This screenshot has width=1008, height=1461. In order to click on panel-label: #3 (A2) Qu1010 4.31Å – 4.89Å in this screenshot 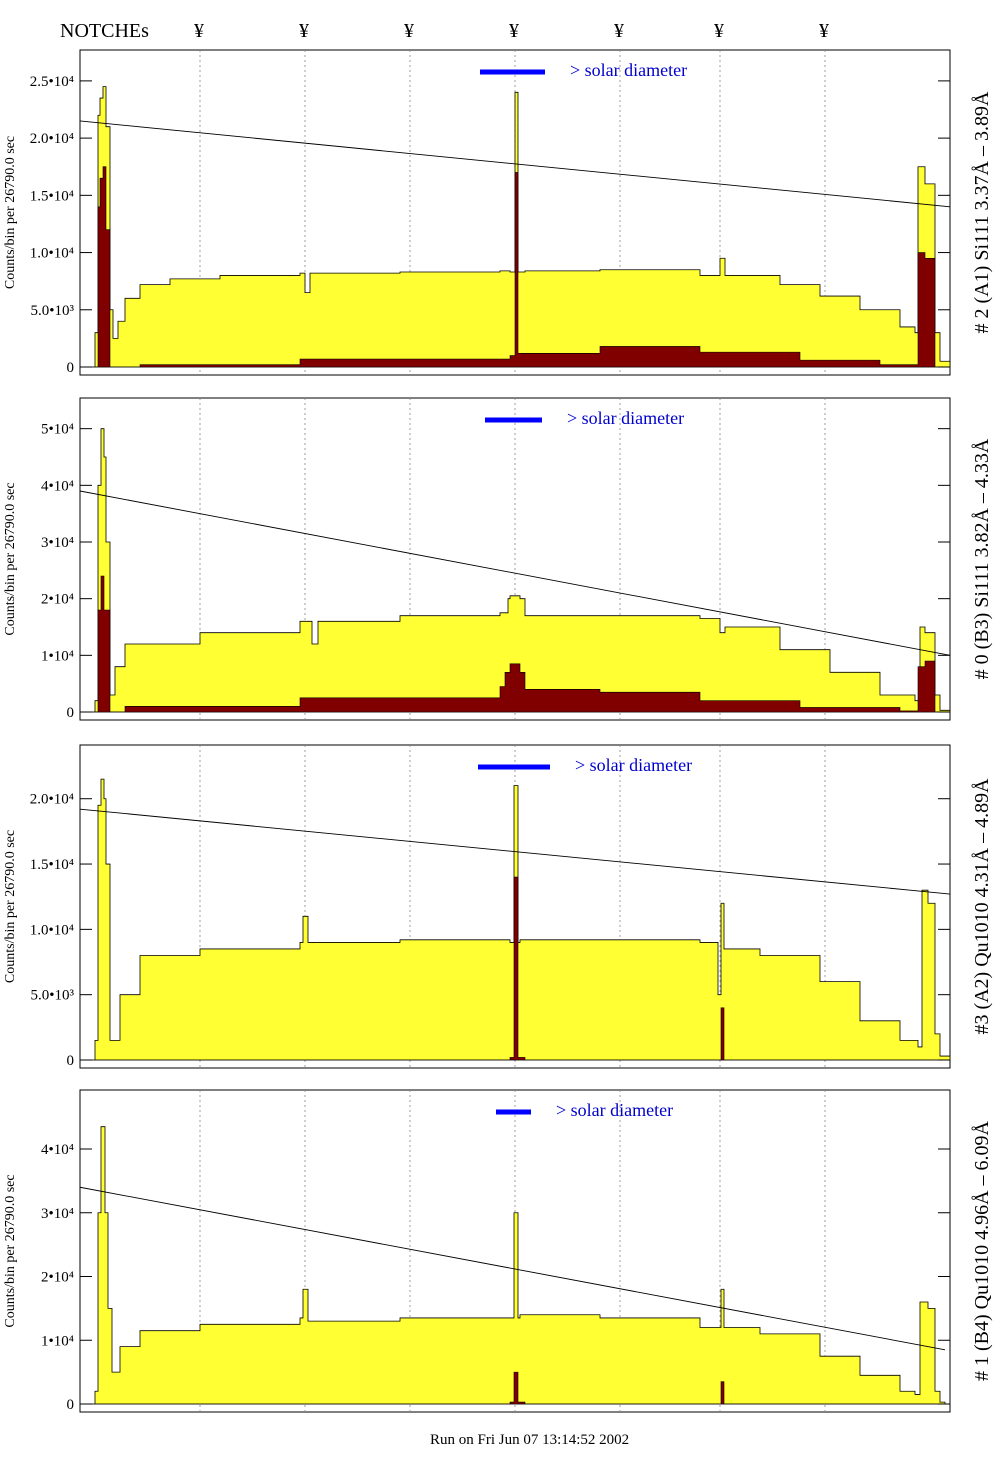, I will do `click(982, 906)`.